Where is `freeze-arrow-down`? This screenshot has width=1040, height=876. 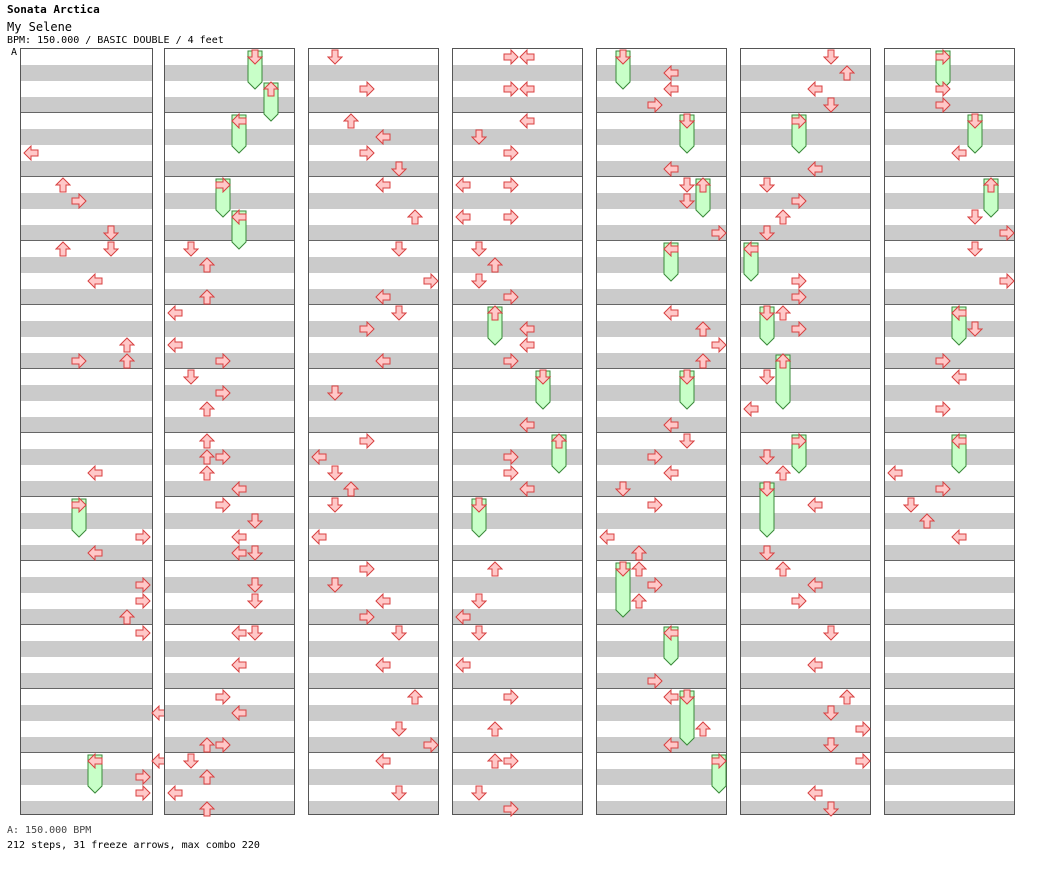 freeze-arrow-down is located at coordinates (767, 510).